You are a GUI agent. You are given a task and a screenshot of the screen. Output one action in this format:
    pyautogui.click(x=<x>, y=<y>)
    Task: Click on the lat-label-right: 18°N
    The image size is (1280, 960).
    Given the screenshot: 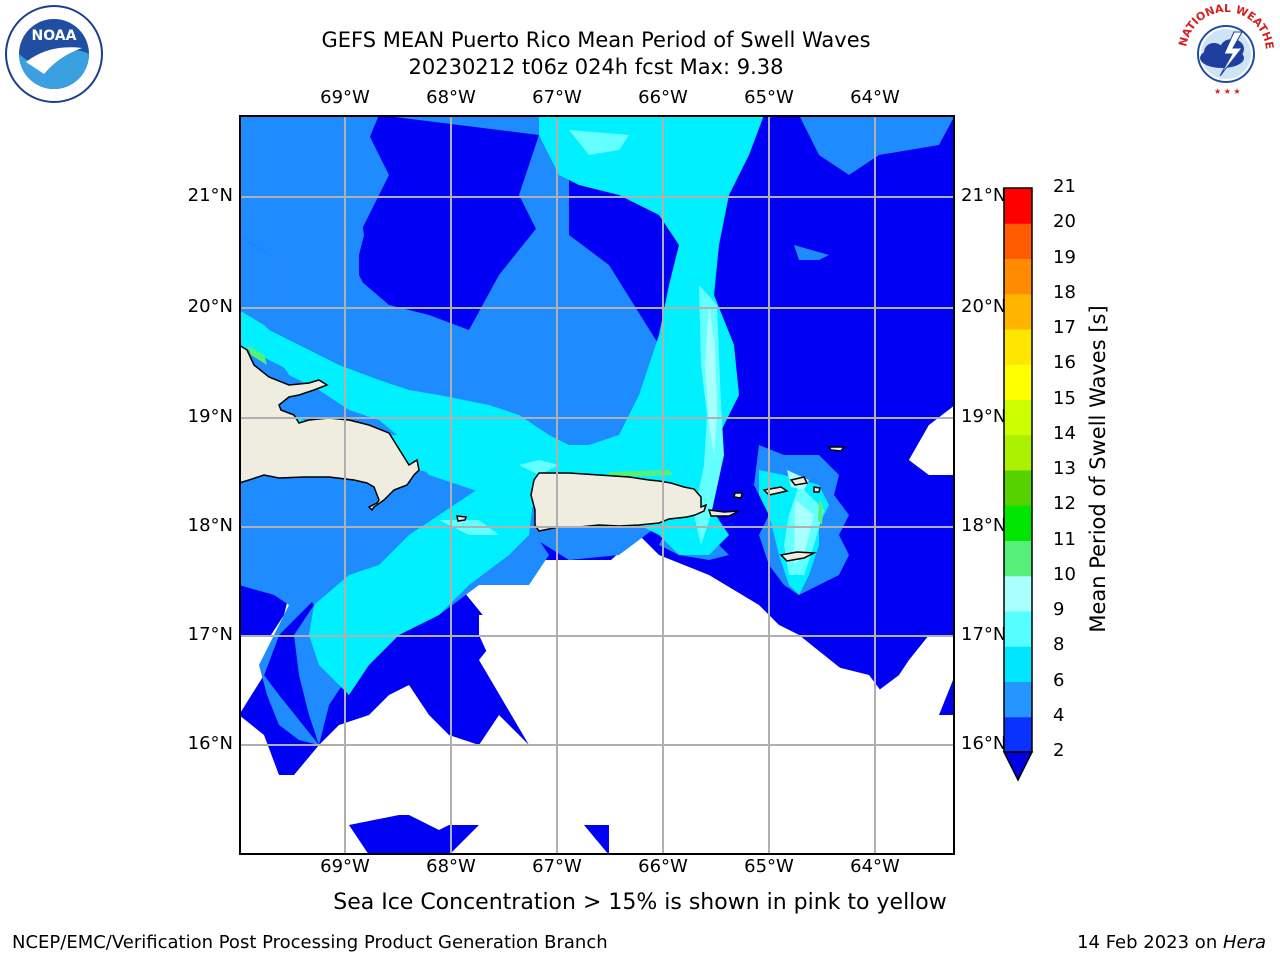 What is the action you would take?
    pyautogui.click(x=984, y=525)
    